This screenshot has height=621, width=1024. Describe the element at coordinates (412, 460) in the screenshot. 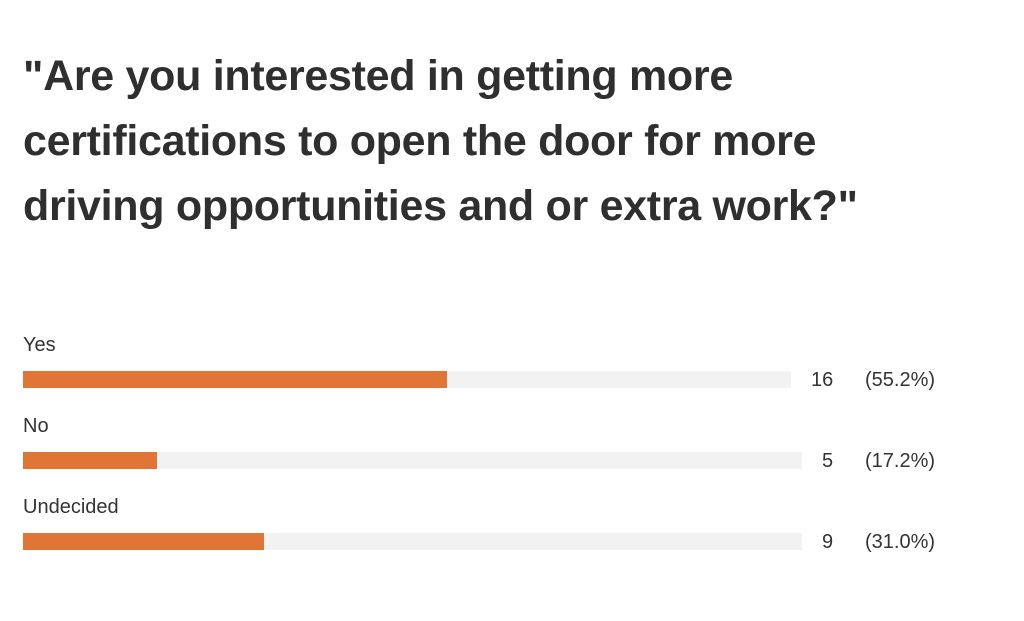

I see `bar-track` at that location.